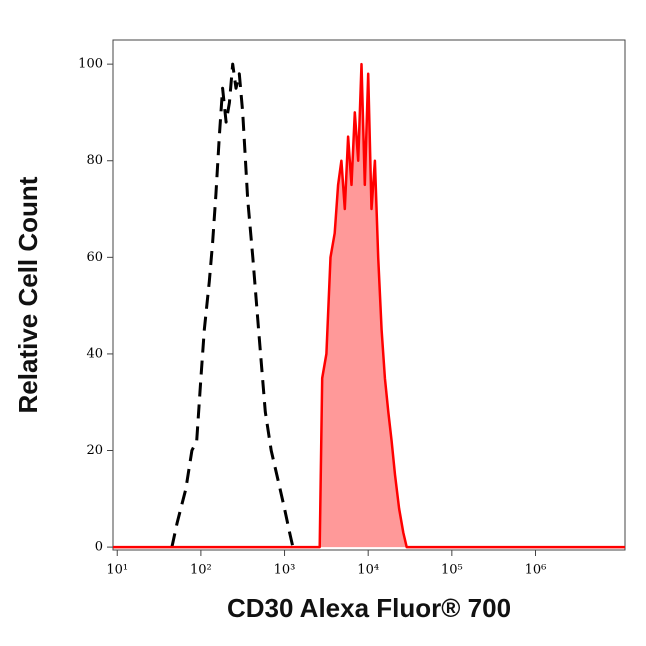 The width and height of the screenshot is (646, 646). I want to click on x-axis-label: CD30 Alexa Fluor® 700, so click(369, 608).